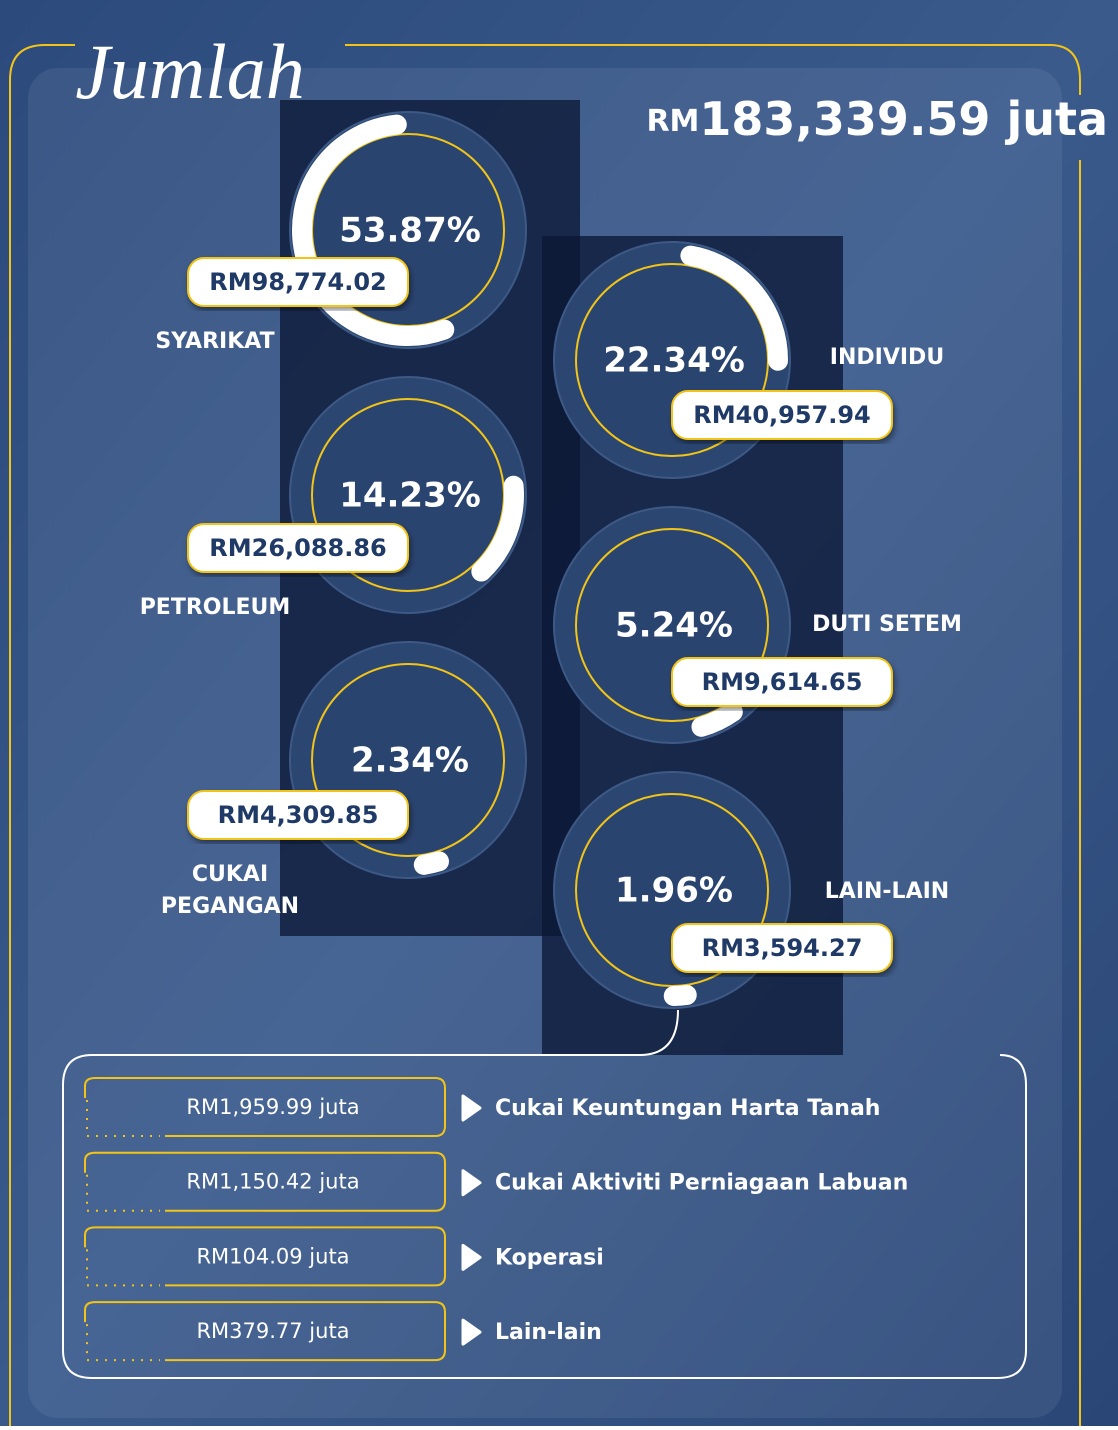  What do you see at coordinates (674, 626) in the screenshot?
I see `gauge-percent: 5.24%` at bounding box center [674, 626].